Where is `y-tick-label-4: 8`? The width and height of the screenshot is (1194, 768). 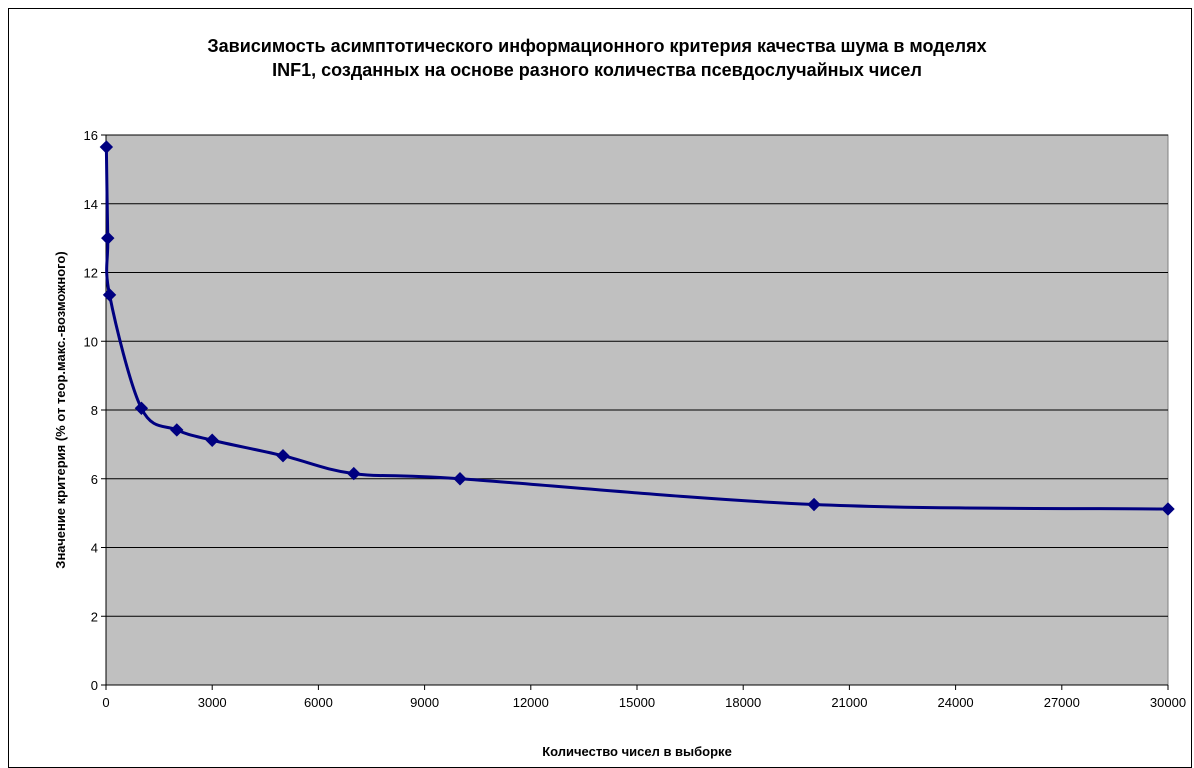 y-tick-label-4: 8 is located at coordinates (94, 410).